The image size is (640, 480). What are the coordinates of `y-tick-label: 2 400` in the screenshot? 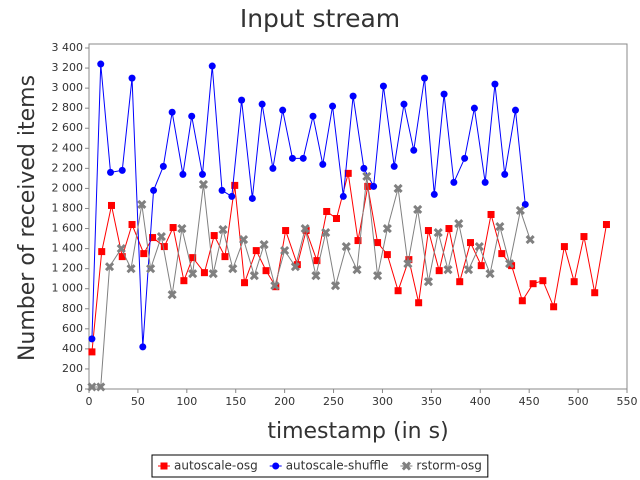 It's located at (68, 147).